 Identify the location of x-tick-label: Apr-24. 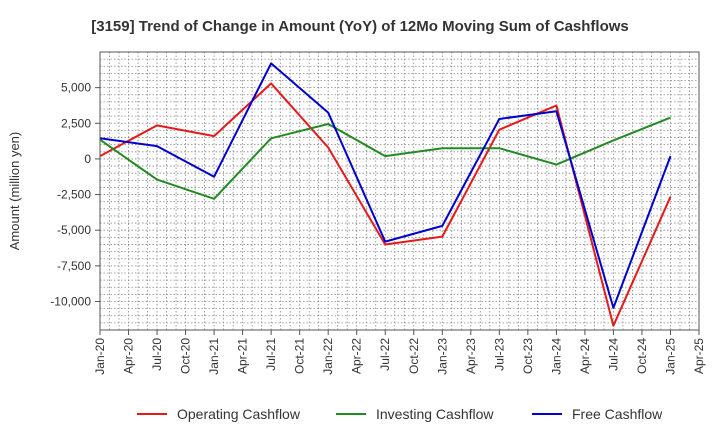
(585, 356).